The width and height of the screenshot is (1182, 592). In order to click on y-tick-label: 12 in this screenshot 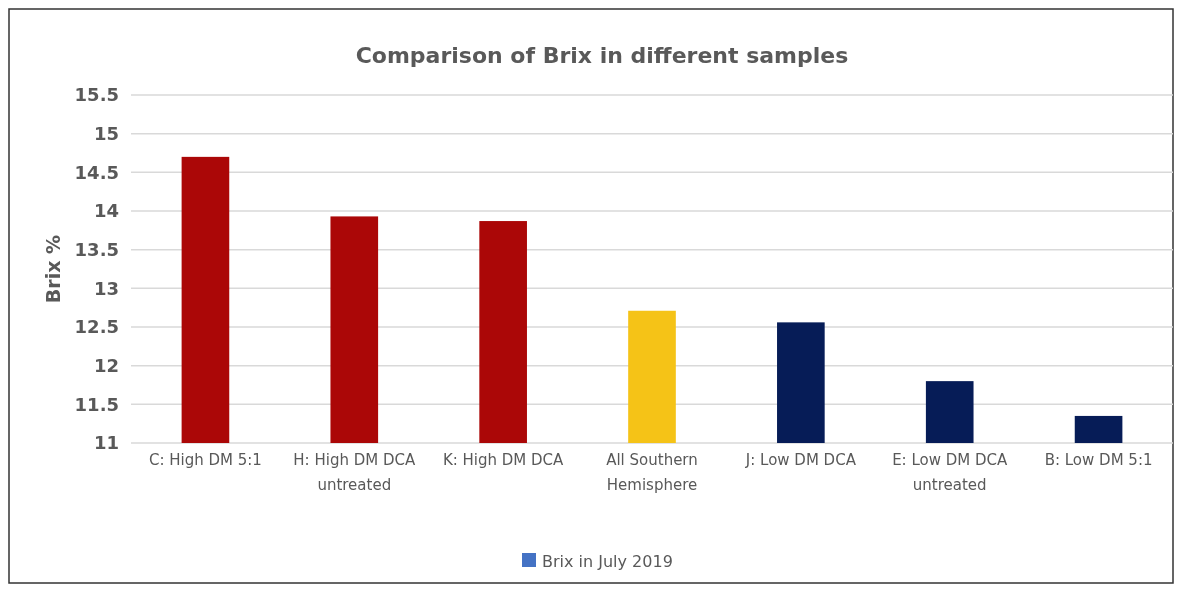, I will do `click(106, 365)`.